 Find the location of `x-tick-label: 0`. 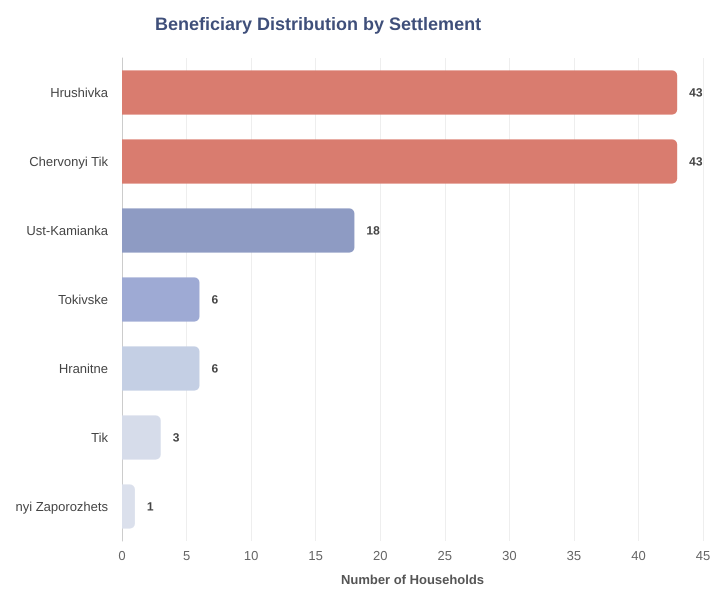

x-tick-label: 0 is located at coordinates (122, 555).